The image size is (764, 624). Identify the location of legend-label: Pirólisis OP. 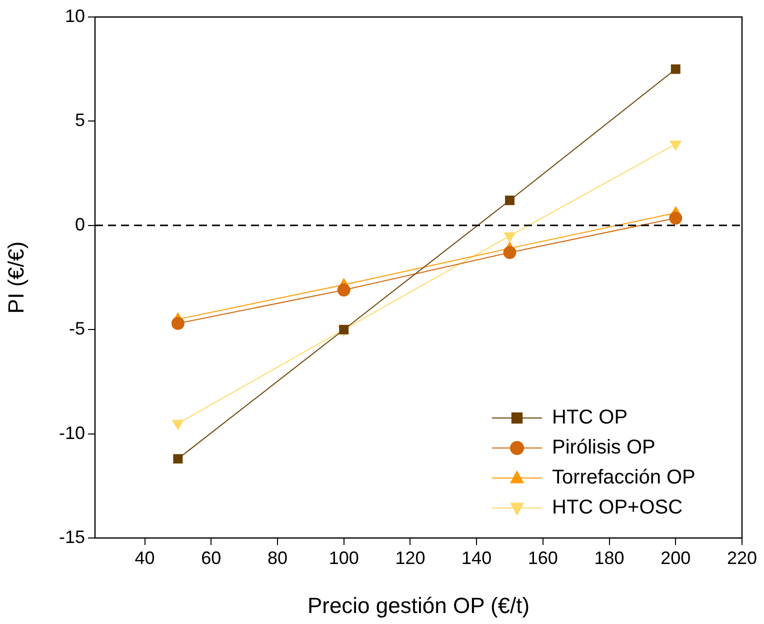
(604, 447).